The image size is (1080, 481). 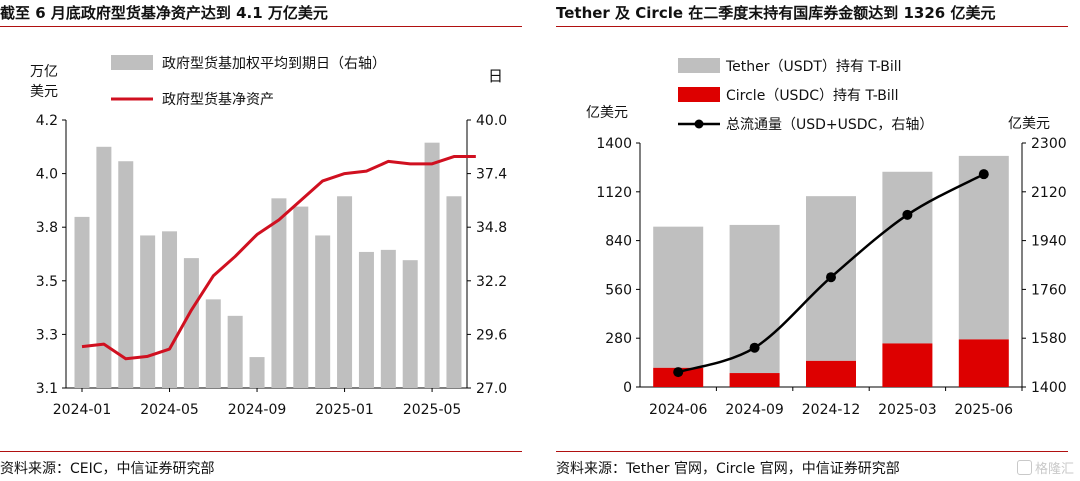 What do you see at coordinates (82, 410) in the screenshot?
I see `x-tick-label: 2024-01` at bounding box center [82, 410].